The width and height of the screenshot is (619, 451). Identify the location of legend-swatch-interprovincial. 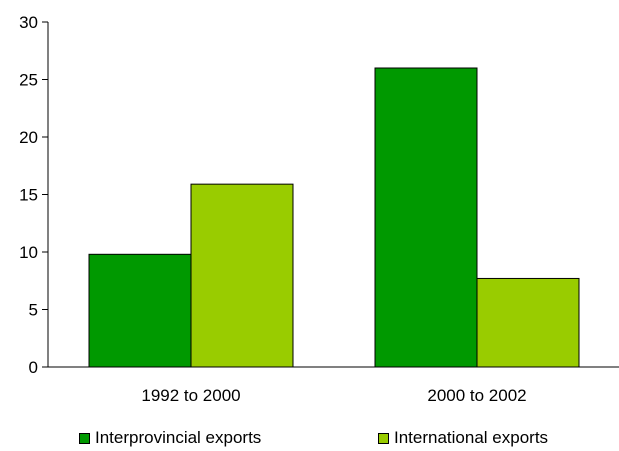
(84, 438).